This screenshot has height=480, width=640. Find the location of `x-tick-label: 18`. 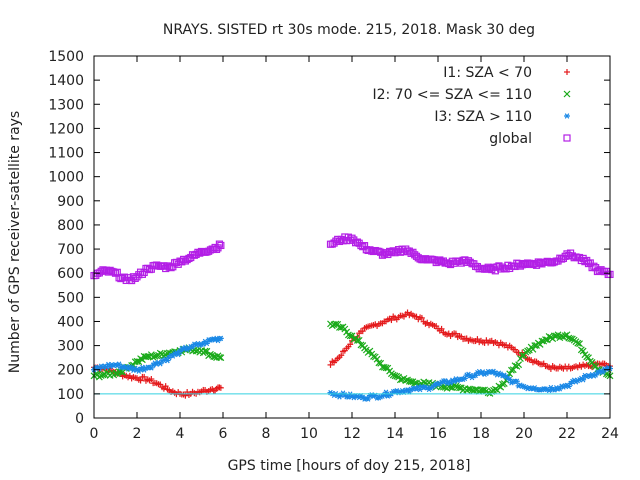

x-tick-label: 18 is located at coordinates (481, 434).